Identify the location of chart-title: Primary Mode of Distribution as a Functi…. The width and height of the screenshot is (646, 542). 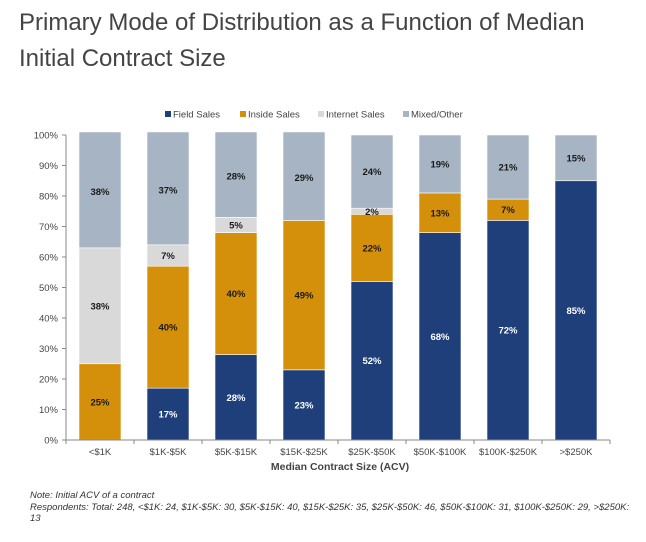
(302, 40).